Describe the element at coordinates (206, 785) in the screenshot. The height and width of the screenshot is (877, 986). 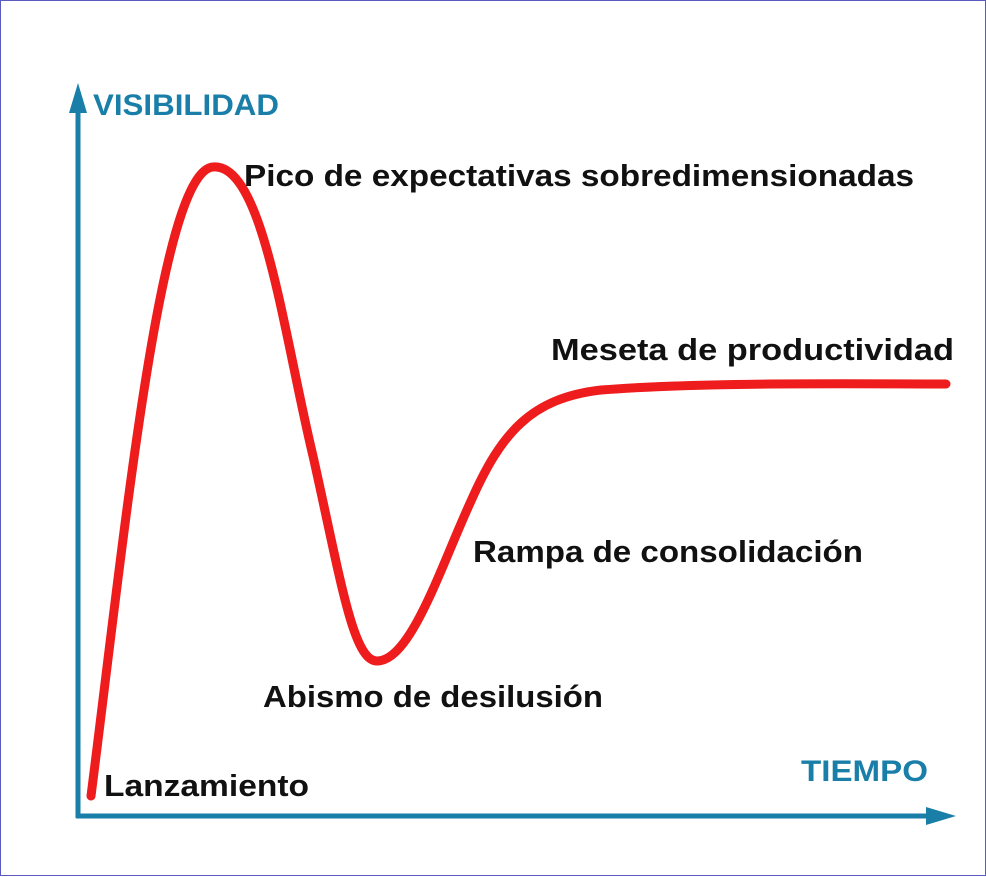
I see `phase-label-trigger: Lanzamiento` at that location.